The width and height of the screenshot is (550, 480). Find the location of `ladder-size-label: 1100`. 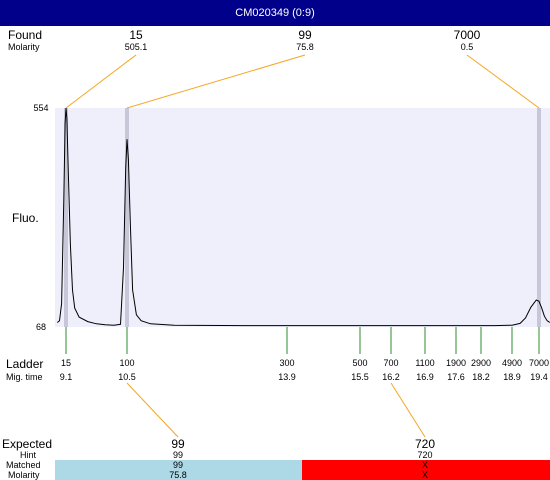

ladder-size-label: 1100 is located at coordinates (425, 363).